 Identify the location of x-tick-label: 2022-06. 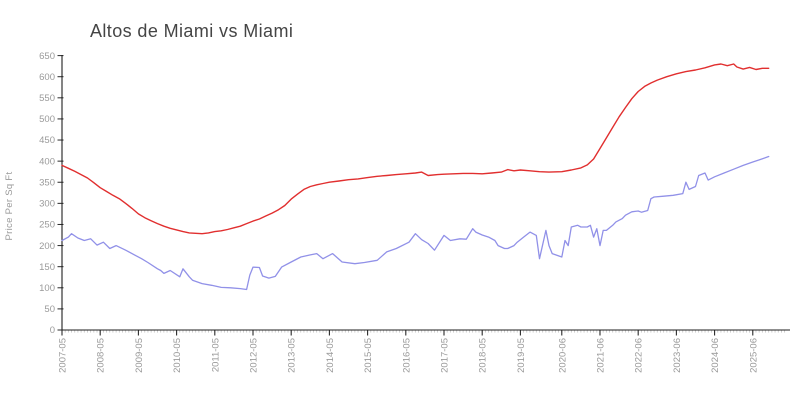
(639, 355).